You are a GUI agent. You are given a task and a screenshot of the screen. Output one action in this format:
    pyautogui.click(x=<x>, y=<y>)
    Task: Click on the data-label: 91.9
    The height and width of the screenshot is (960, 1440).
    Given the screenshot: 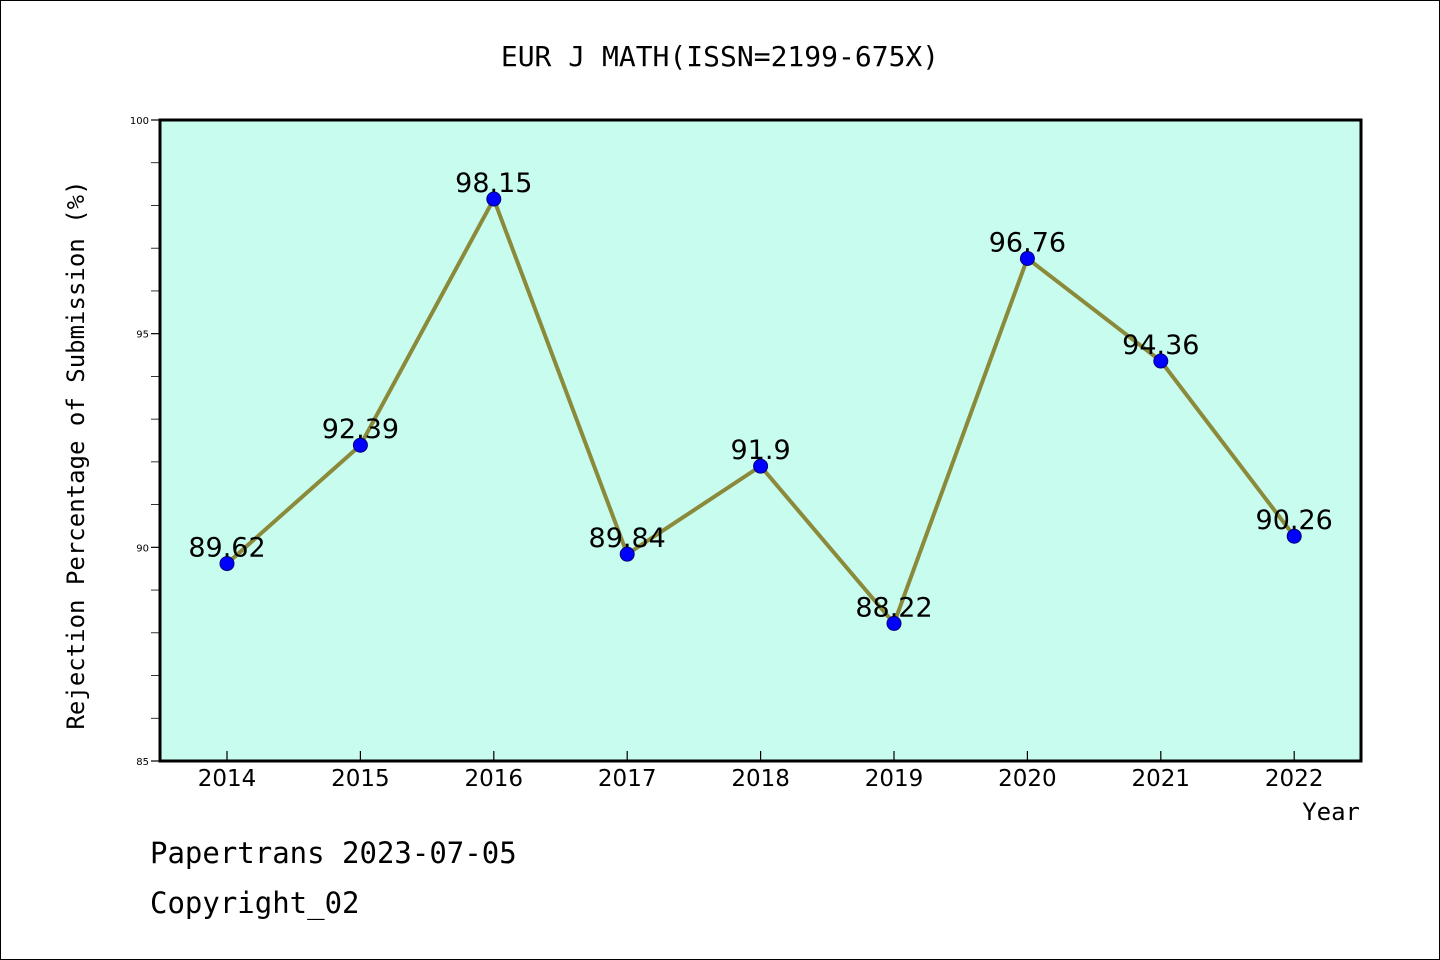 What is the action you would take?
    pyautogui.click(x=761, y=450)
    